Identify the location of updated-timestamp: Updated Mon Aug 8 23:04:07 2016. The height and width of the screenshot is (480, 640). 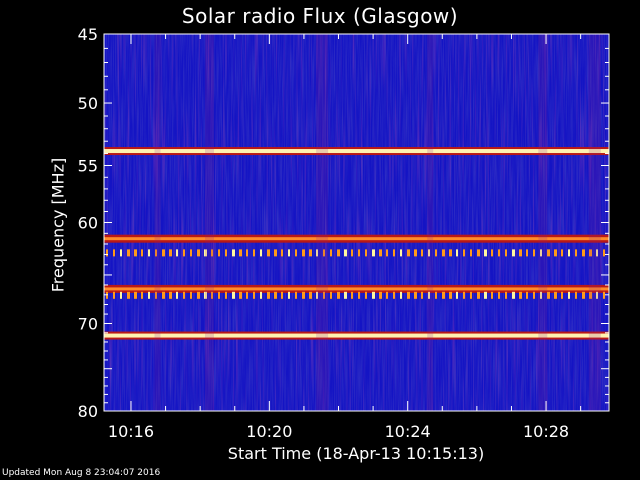
(81, 473).